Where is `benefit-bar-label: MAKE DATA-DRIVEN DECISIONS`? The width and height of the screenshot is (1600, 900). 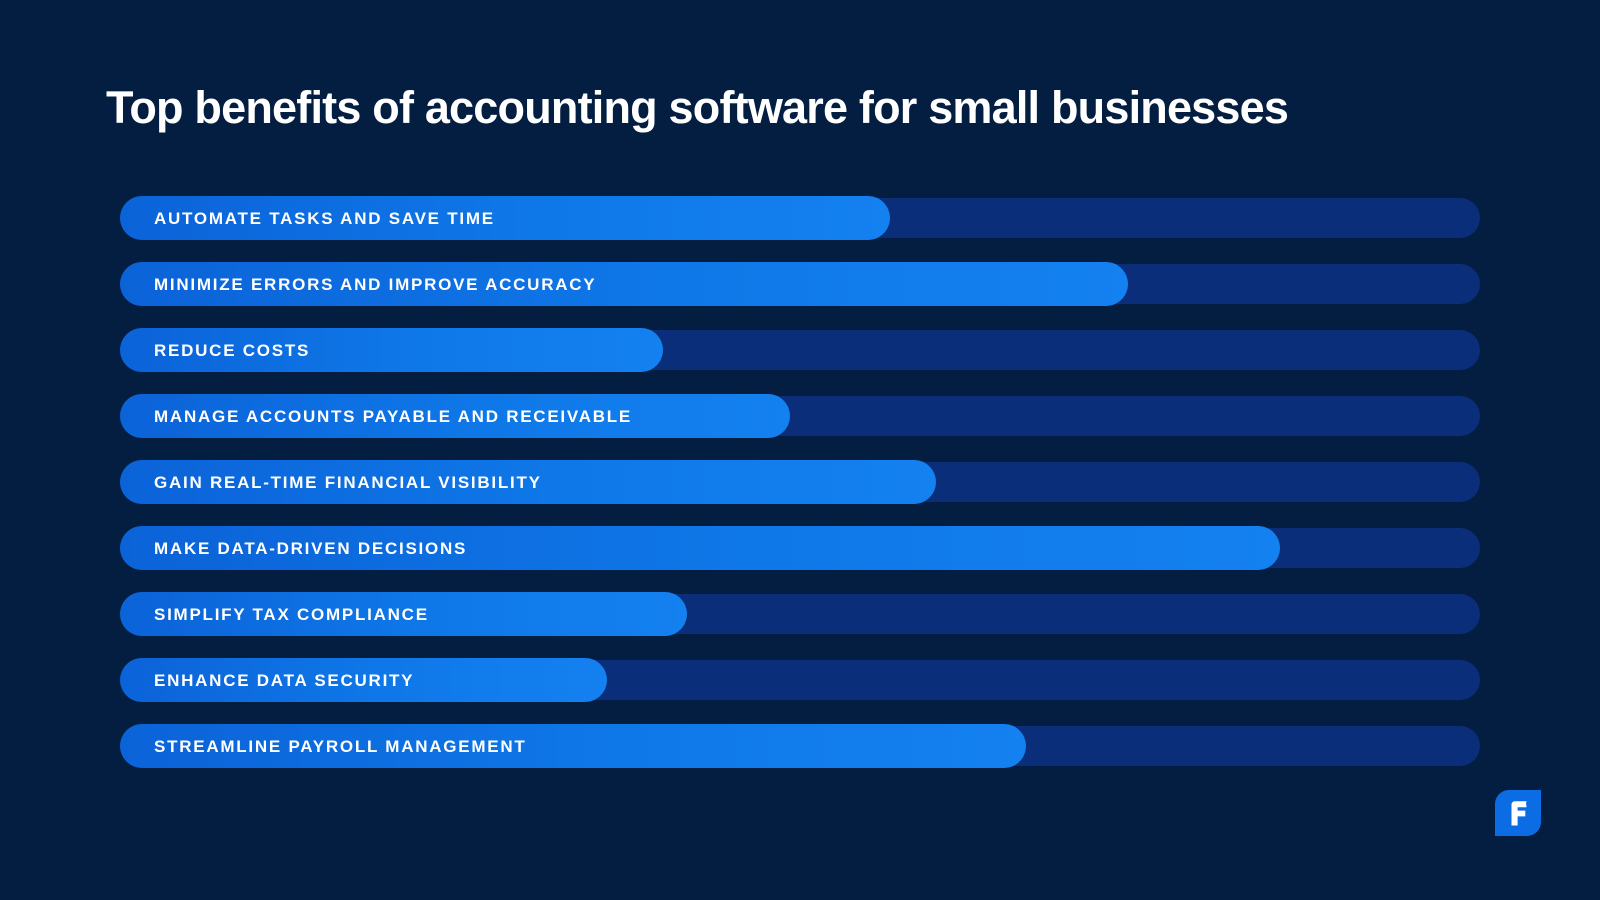
benefit-bar-label: MAKE DATA-DRIVEN DECISIONS is located at coordinates (311, 548).